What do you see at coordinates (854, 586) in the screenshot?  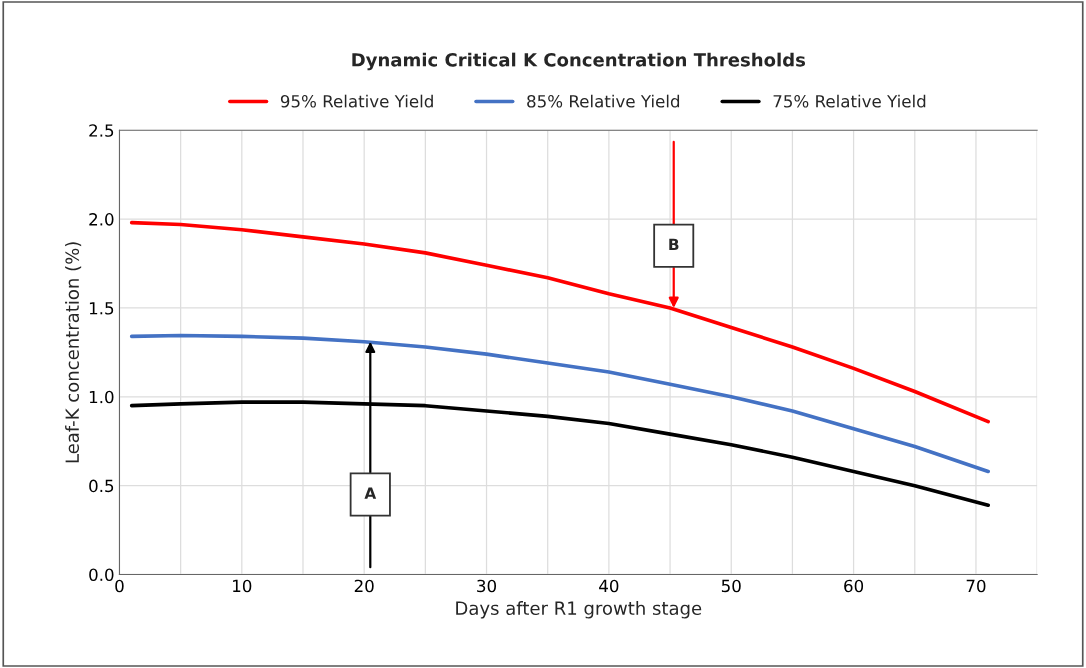 I see `x-tick-label: 60` at bounding box center [854, 586].